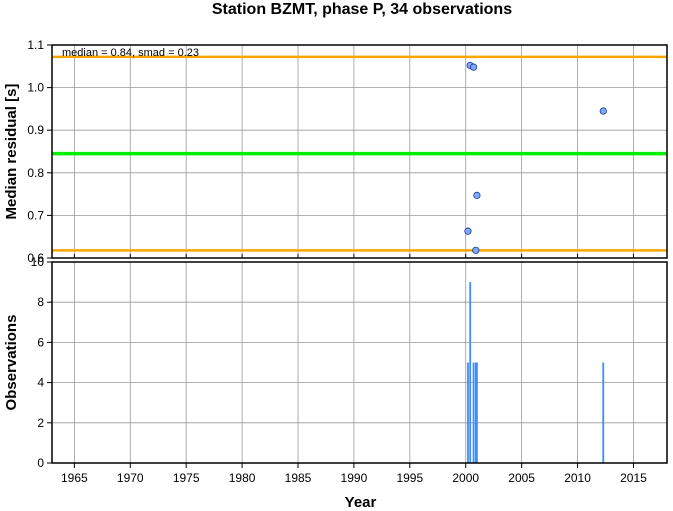 The height and width of the screenshot is (511, 673). I want to click on observations-y-tick-label: 6, so click(40, 342).